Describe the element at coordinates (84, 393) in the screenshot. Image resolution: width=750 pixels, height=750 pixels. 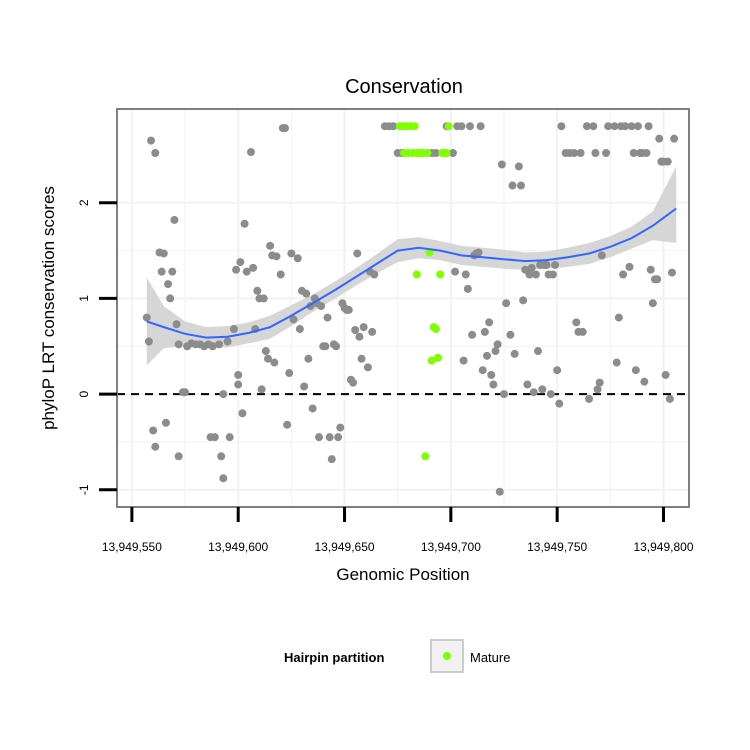
I see `y-tick-label: 0` at that location.